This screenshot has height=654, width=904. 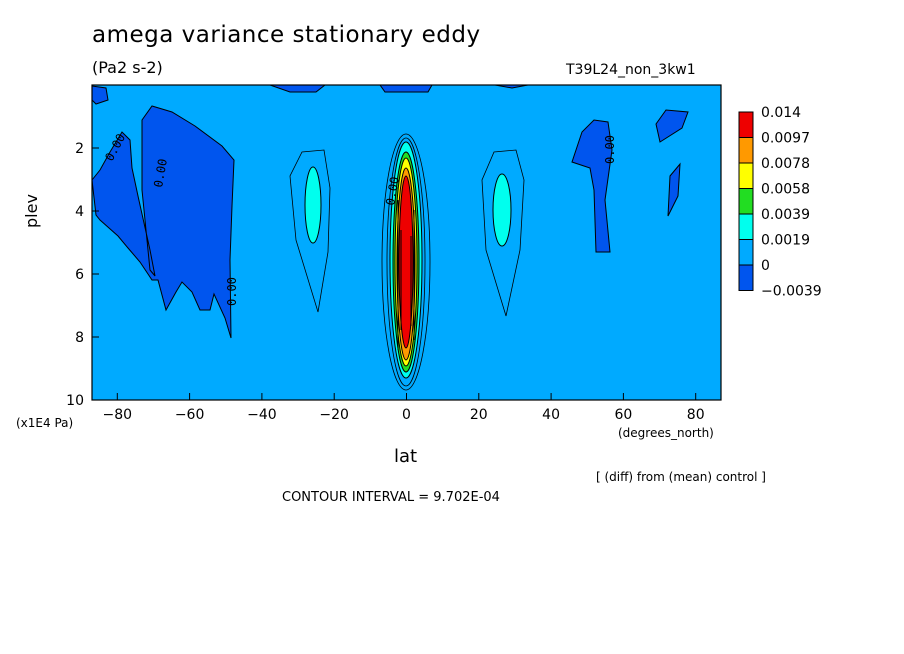 I want to click on negative-region-sh, so click(x=163, y=222).